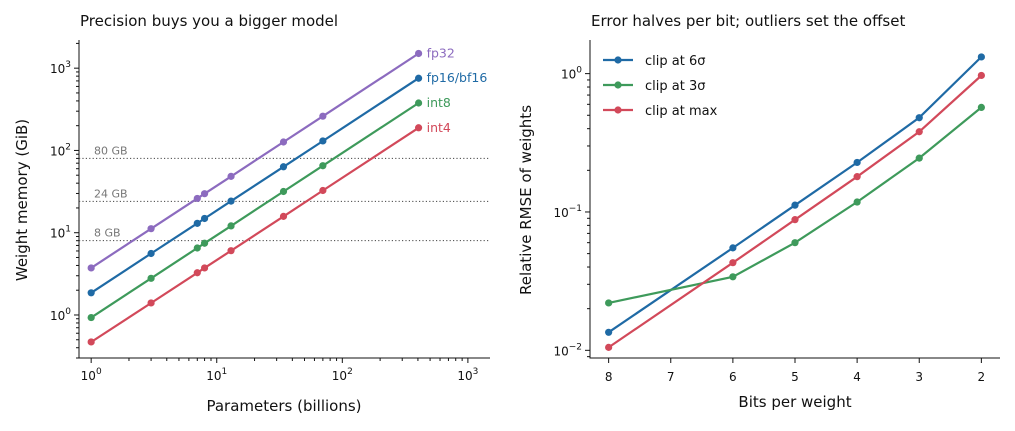 The image size is (1015, 431). Describe the element at coordinates (441, 52) in the screenshot. I see `series-label: fp32` at that location.